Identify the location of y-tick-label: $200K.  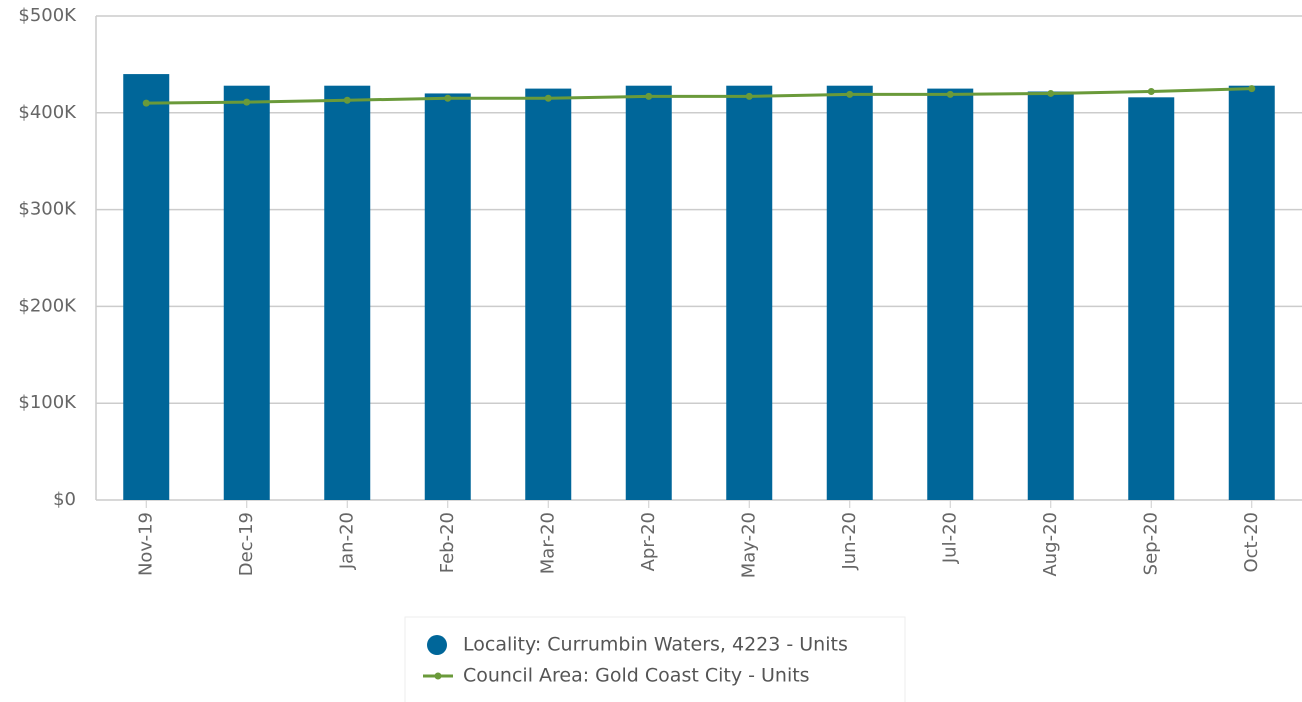
(47, 305).